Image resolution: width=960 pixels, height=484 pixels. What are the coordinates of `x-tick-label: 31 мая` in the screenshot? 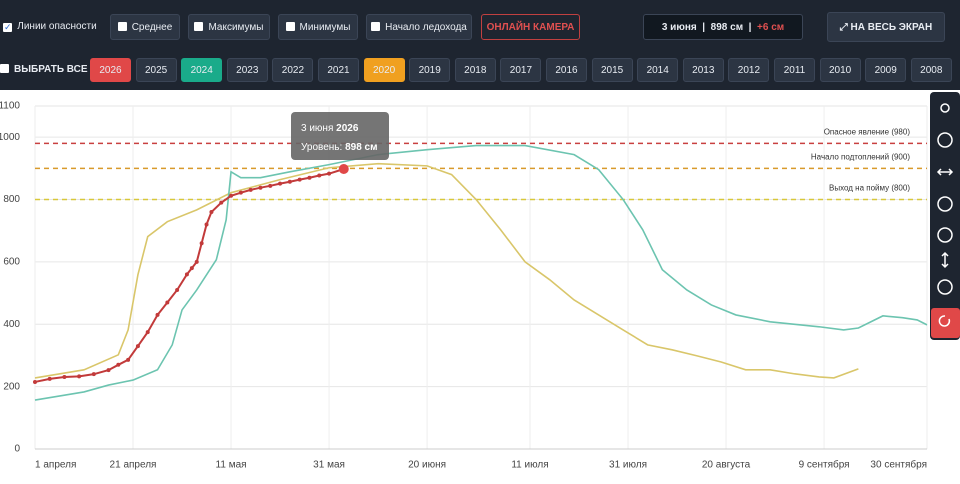 It's located at (329, 465).